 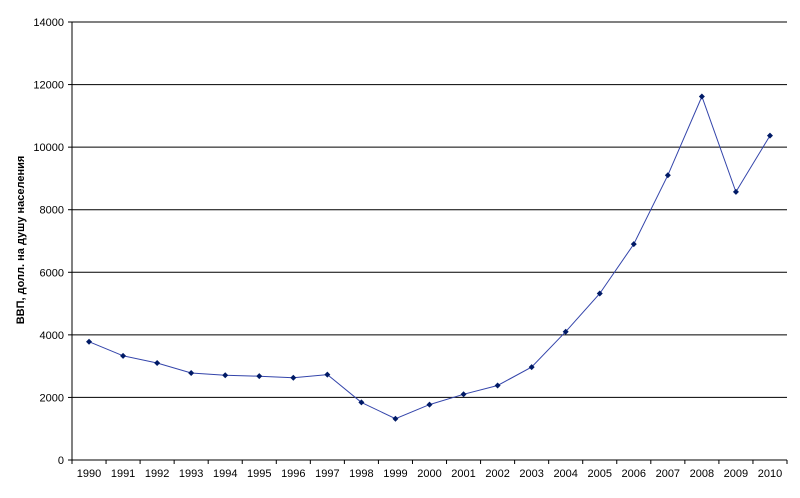 I want to click on y-tick-label: 0, so click(x=61, y=461).